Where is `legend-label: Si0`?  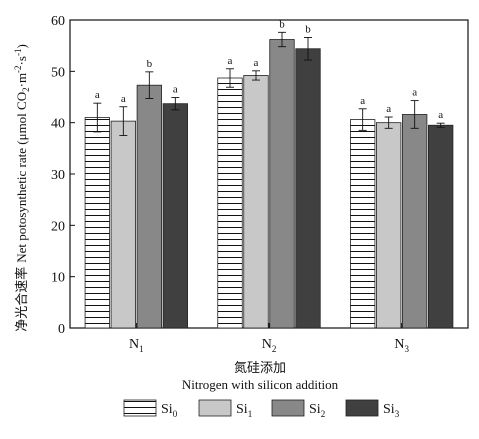
legend-label: Si0 is located at coordinates (169, 410).